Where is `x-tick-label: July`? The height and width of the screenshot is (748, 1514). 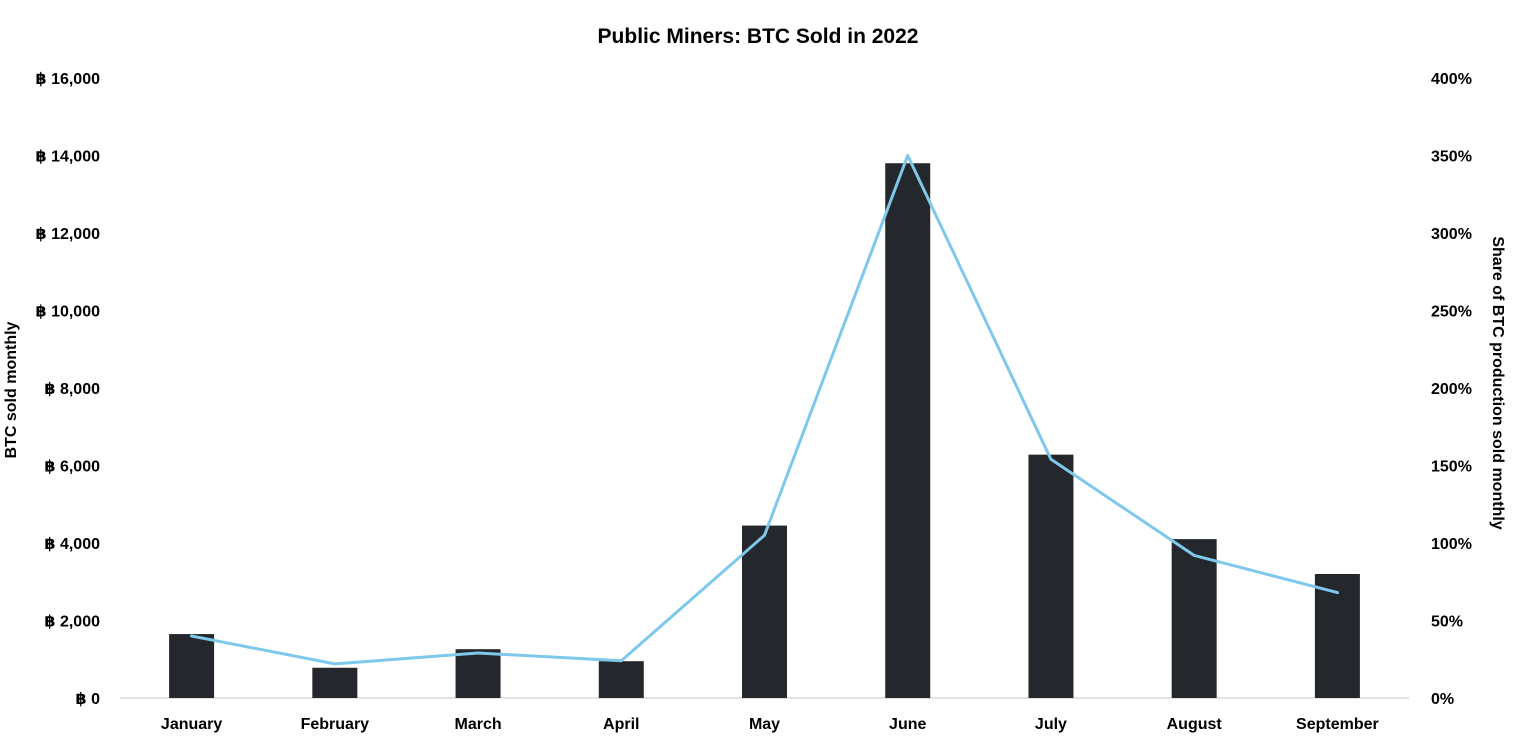 x-tick-label: July is located at coordinates (1051, 724).